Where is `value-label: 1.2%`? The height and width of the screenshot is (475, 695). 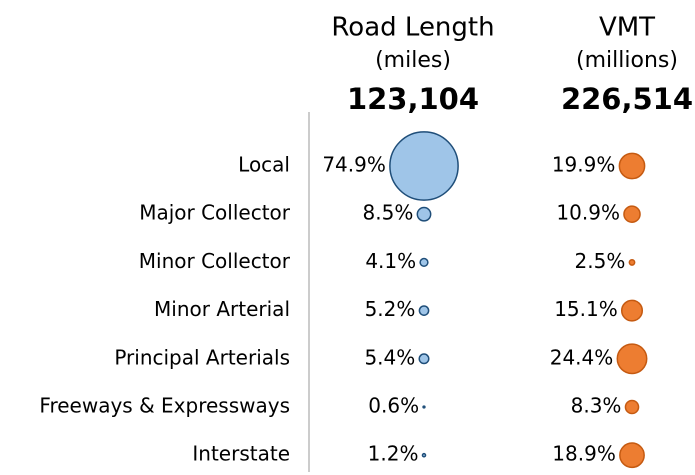
value-label: 1.2% is located at coordinates (393, 454).